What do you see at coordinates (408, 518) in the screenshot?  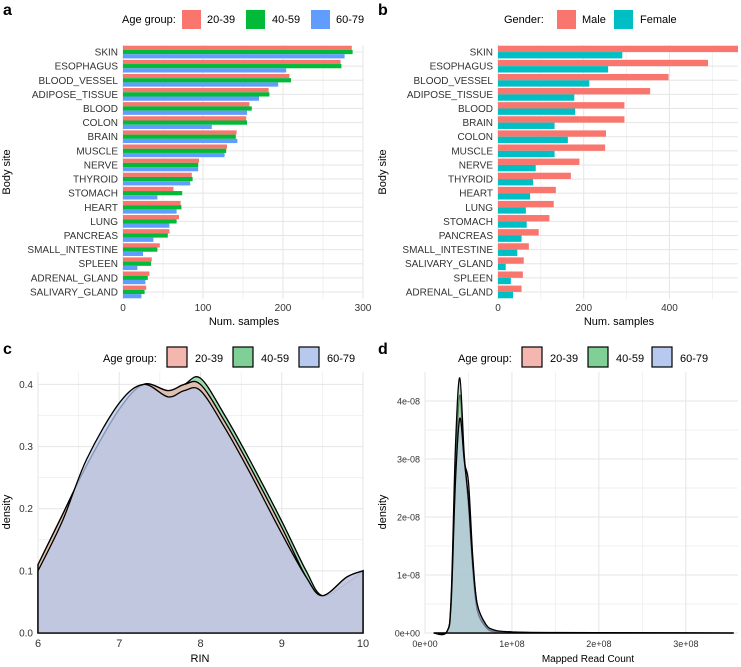 I see `y-tick-label: 2e-08` at bounding box center [408, 518].